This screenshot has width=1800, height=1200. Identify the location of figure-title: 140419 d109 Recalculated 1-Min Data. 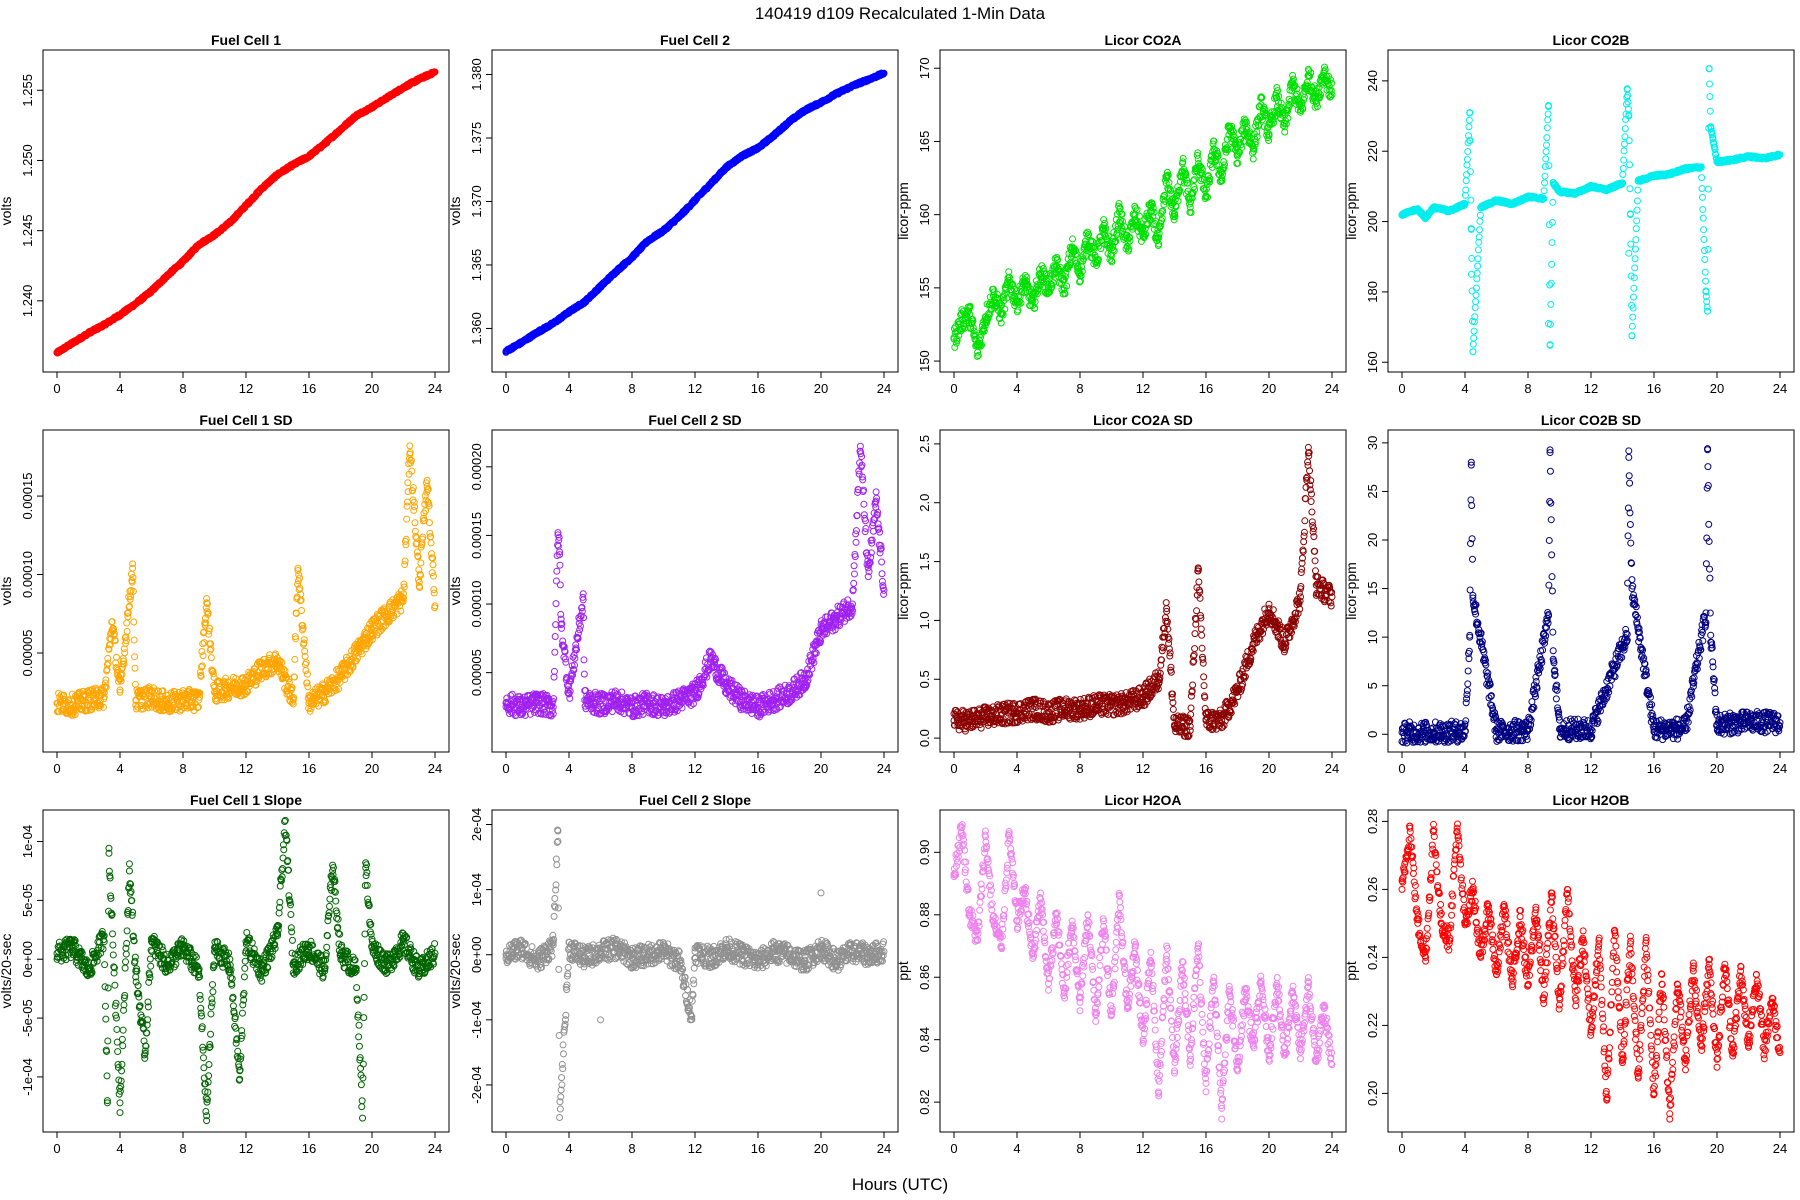
(900, 13).